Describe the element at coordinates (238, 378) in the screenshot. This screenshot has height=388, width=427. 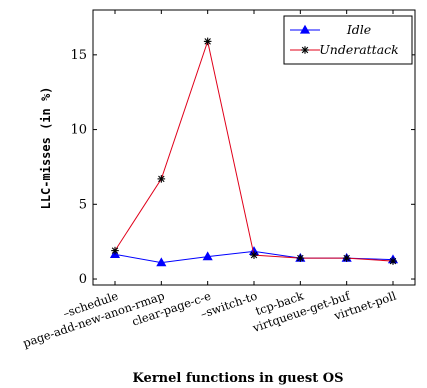
I see `x-axis-label: Kernel functions in guest OS` at that location.